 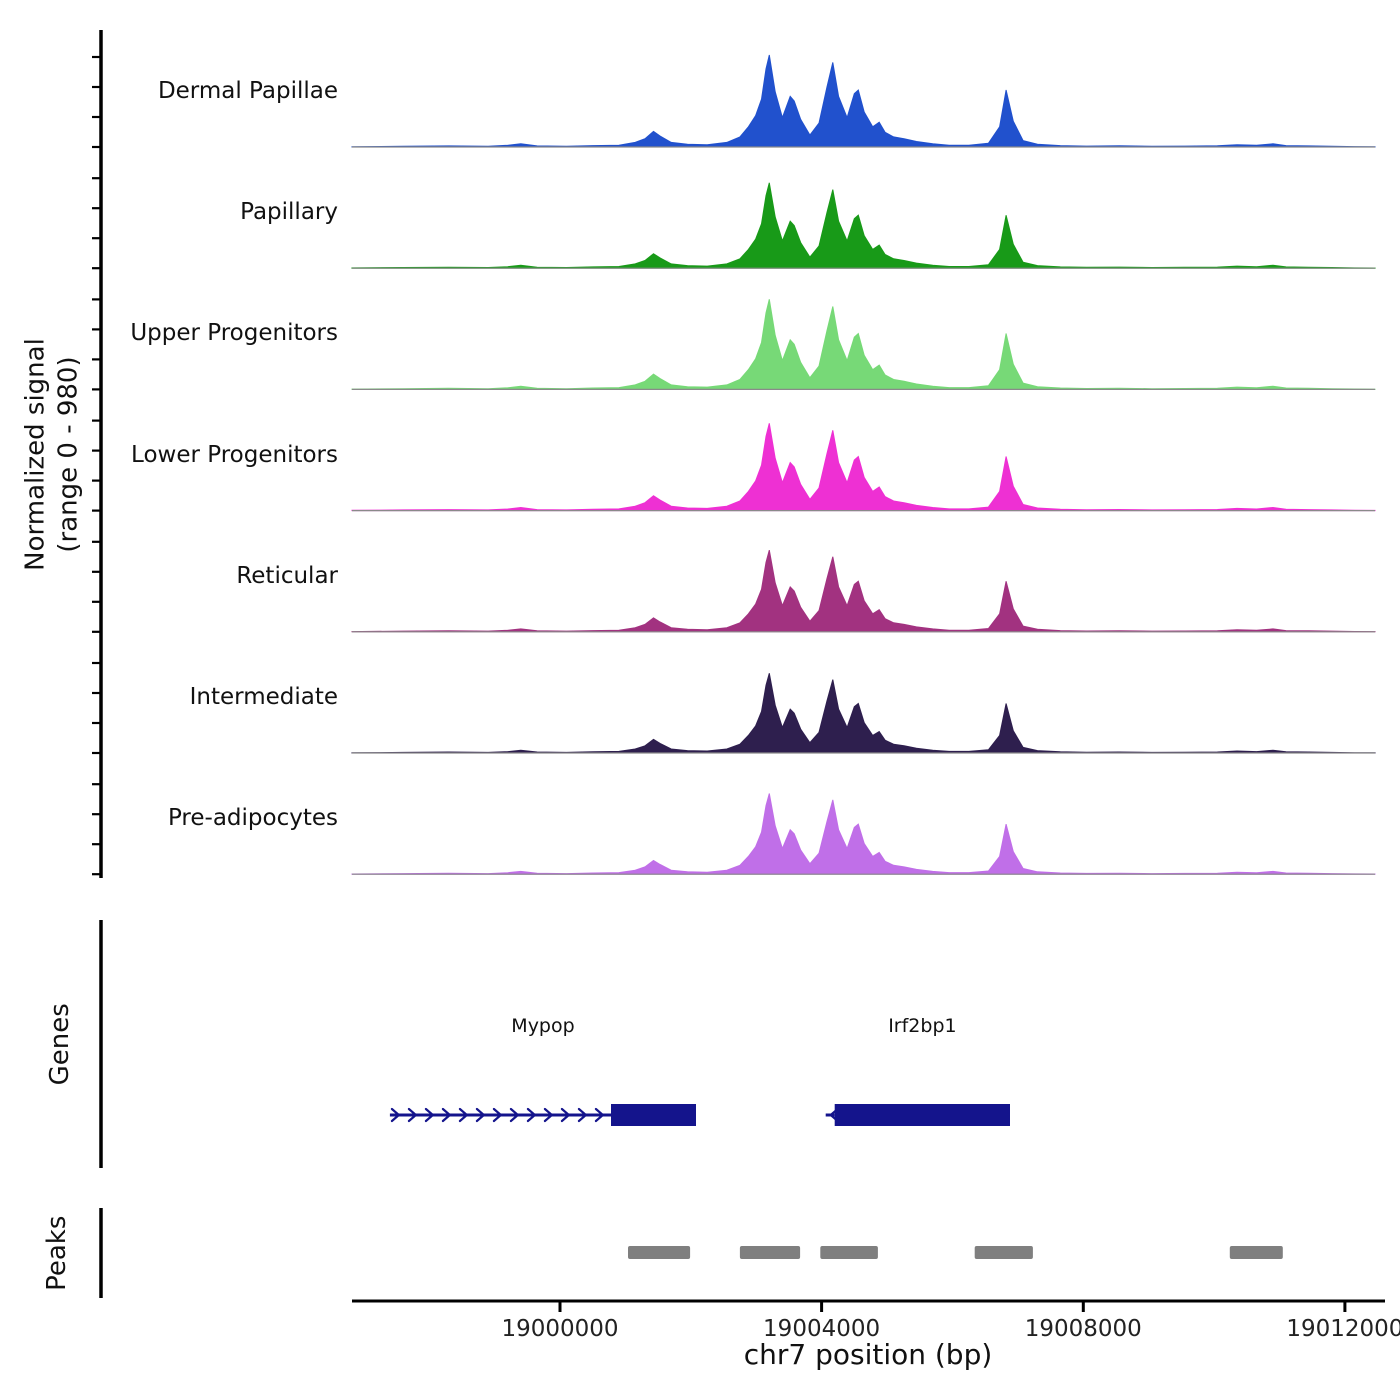 What do you see at coordinates (252, 818) in the screenshot?
I see `track-label-pre-adipocytes: Pre-adipocytes` at bounding box center [252, 818].